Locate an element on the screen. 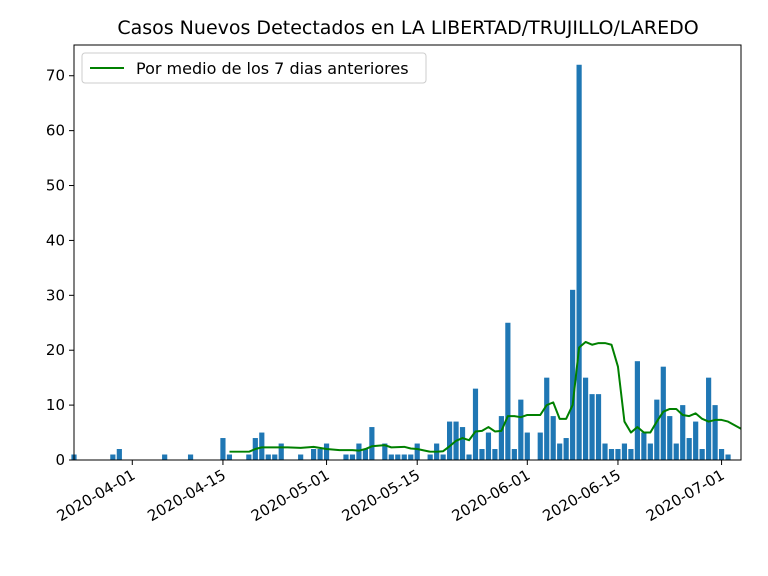 Image resolution: width=768 pixels, height=576 pixels. y-tick-label: 70 is located at coordinates (55, 76).